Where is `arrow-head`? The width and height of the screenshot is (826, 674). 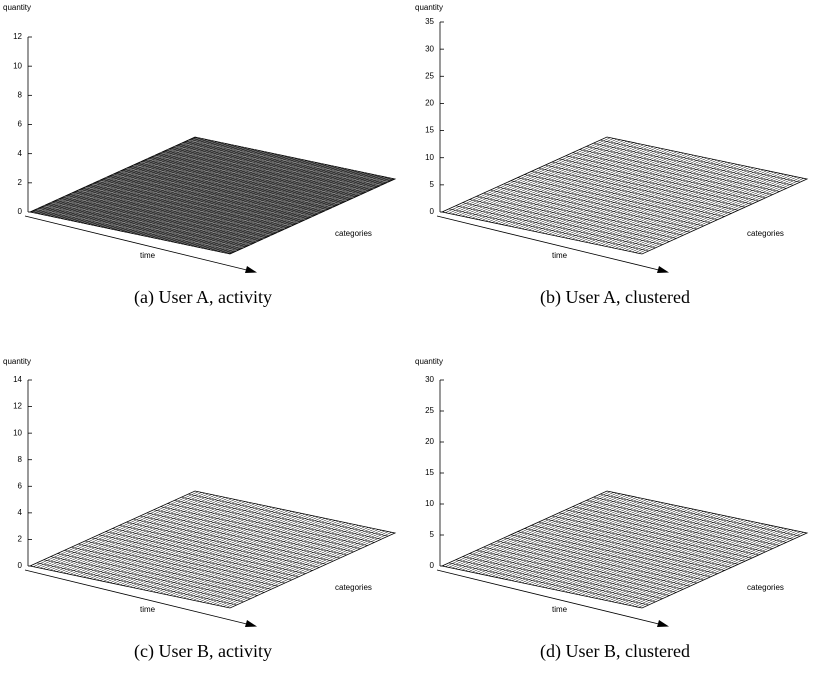
arrow-head is located at coordinates (663, 269).